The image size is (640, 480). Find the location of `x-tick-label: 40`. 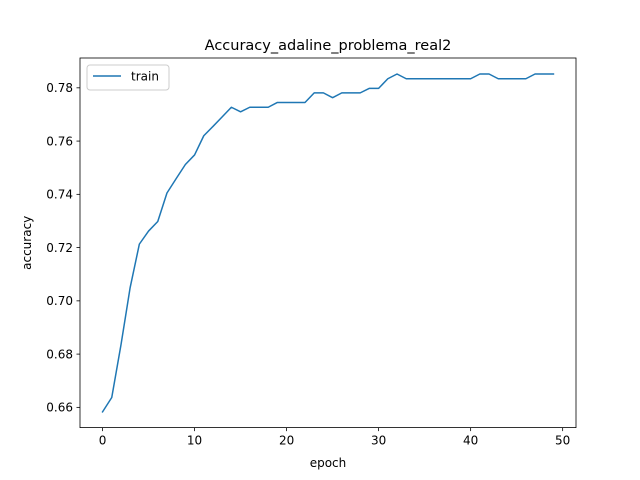

x-tick-label: 40 is located at coordinates (470, 441).